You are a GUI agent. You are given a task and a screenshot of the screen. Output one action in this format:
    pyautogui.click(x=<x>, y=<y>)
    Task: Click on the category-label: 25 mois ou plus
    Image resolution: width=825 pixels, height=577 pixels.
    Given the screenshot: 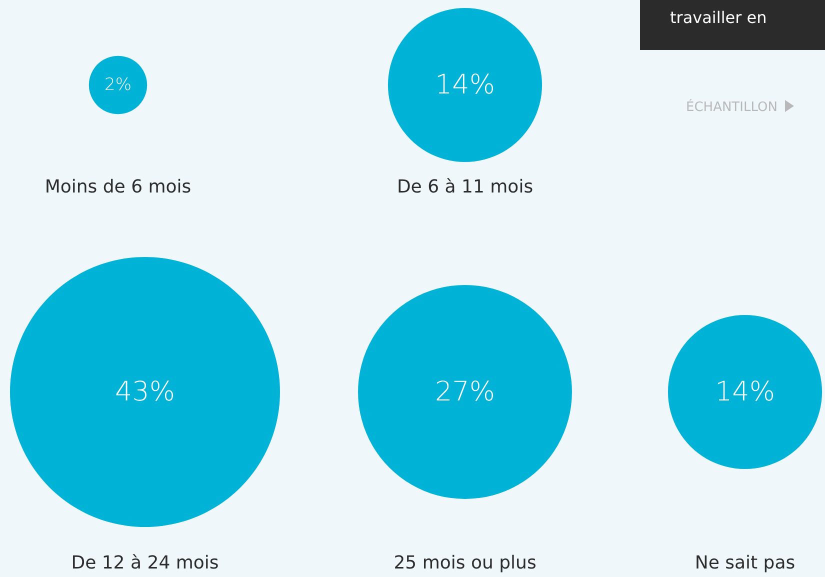 What is the action you would take?
    pyautogui.click(x=465, y=563)
    